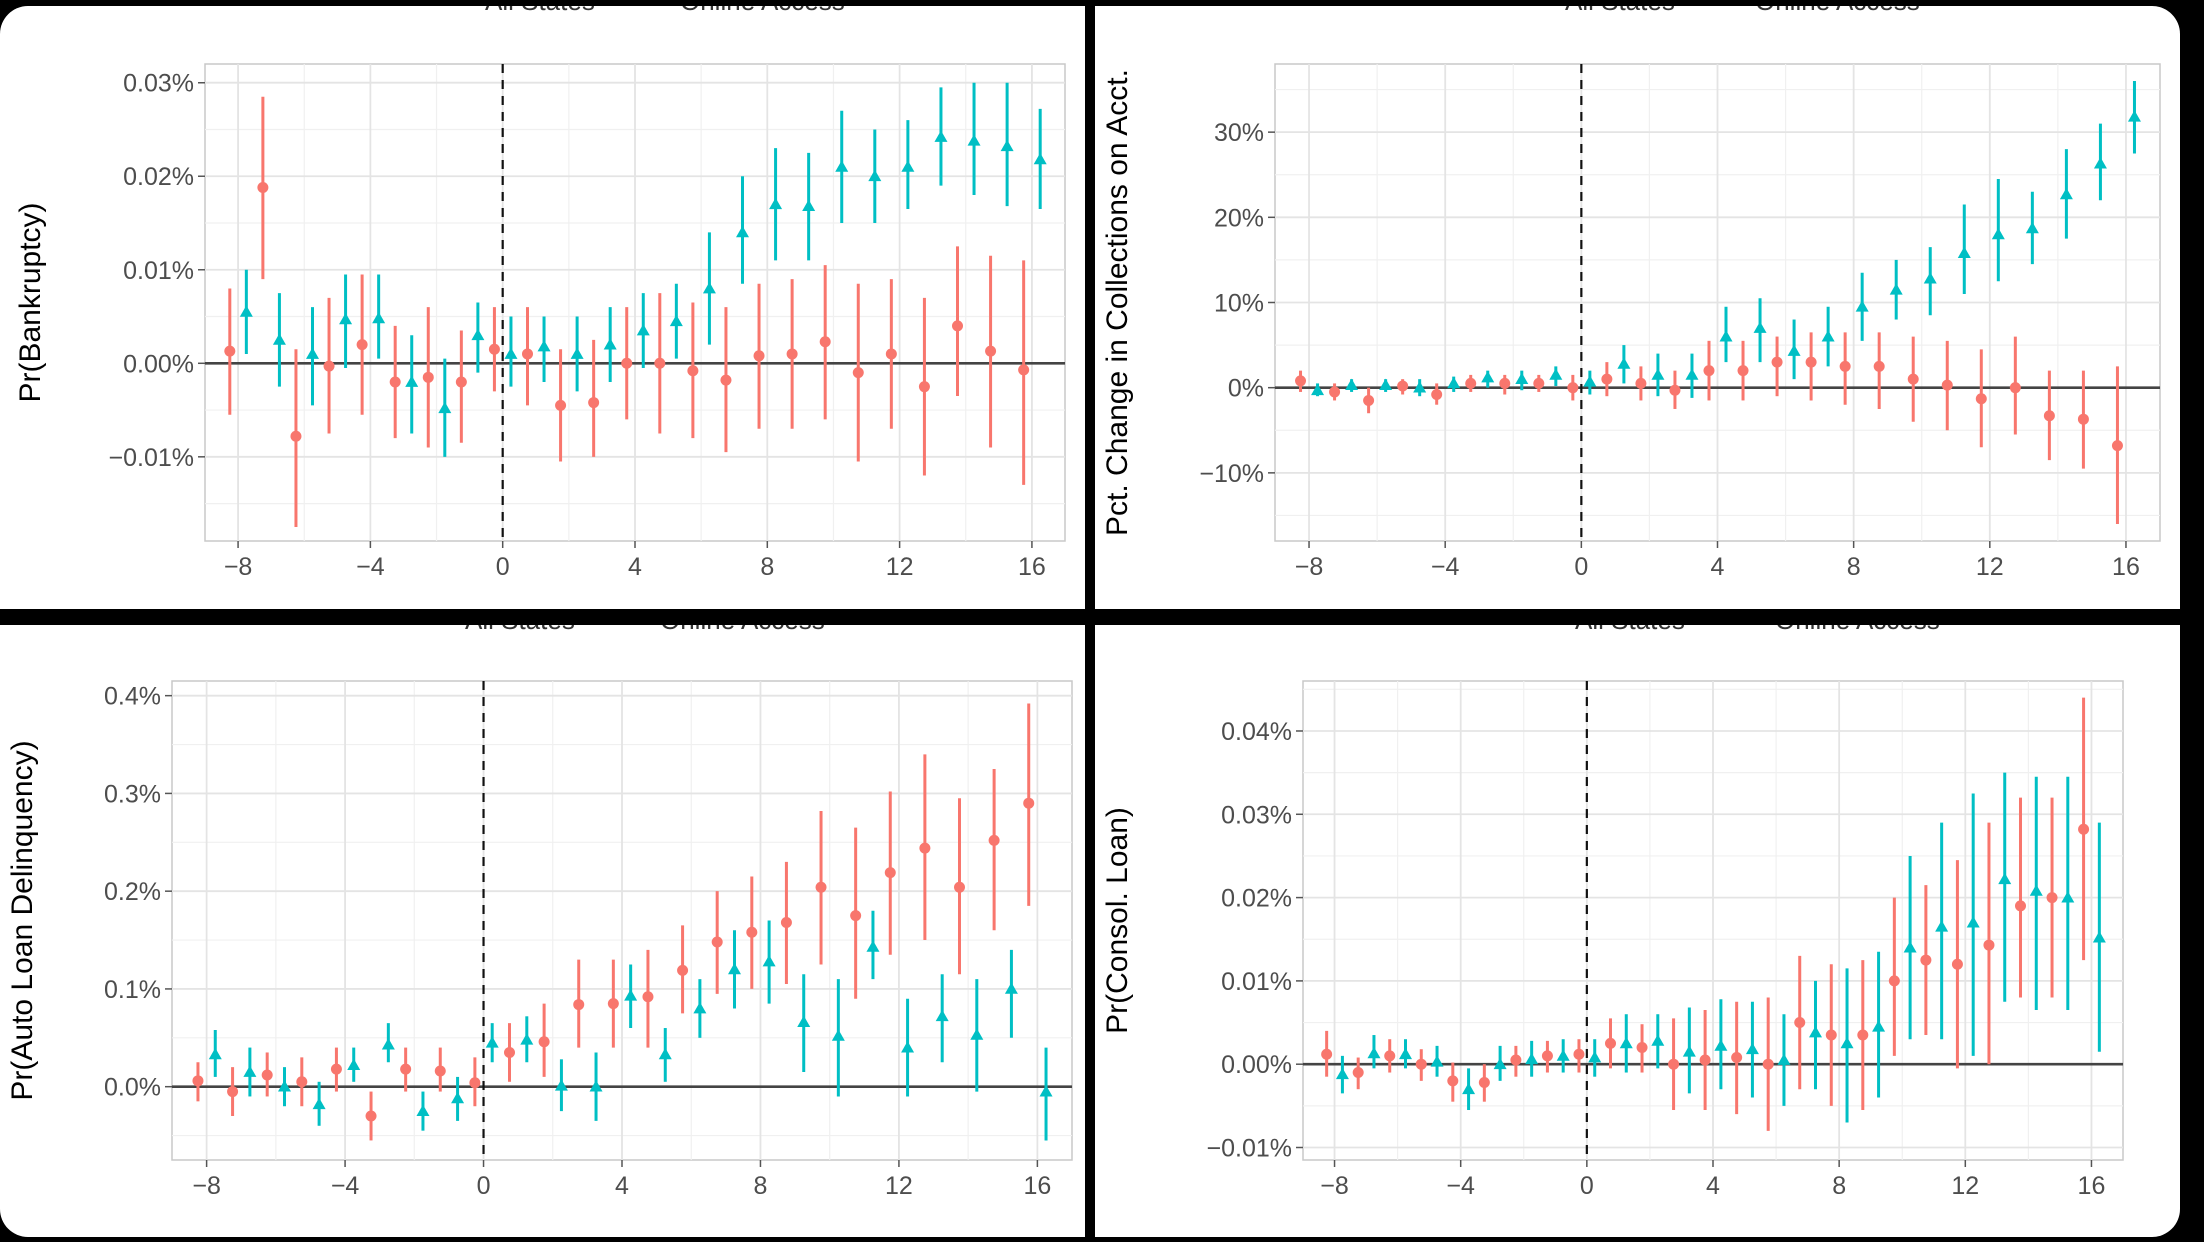 This screenshot has height=1242, width=2204. Describe the element at coordinates (132, 697) in the screenshot. I see `y-tick-label: 0.4%` at that location.